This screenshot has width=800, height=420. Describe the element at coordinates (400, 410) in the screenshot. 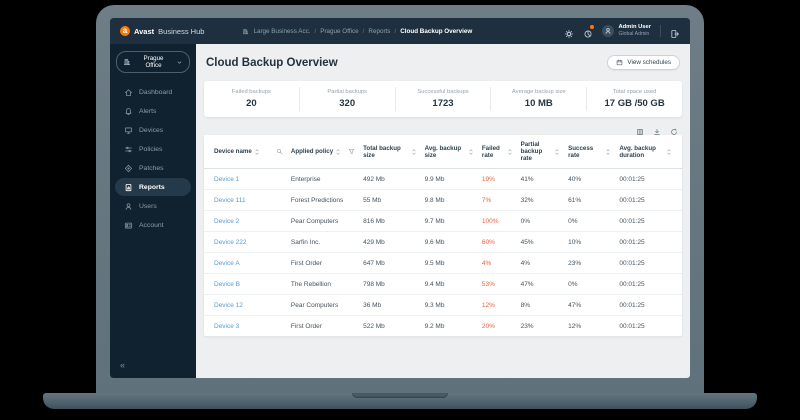

I see `laptop-shadow` at that location.